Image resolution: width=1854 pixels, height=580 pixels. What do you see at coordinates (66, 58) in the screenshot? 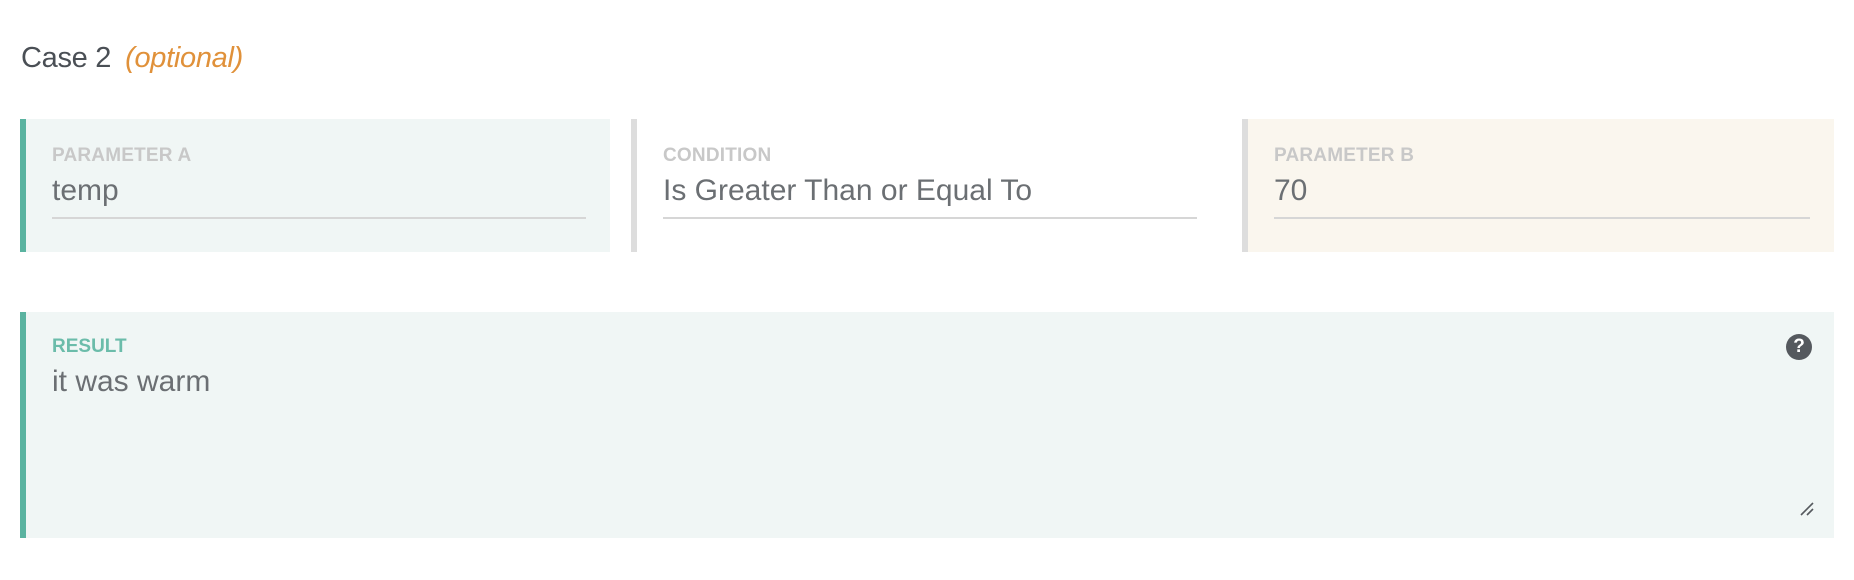
I see `case-title: Case 2` at bounding box center [66, 58].